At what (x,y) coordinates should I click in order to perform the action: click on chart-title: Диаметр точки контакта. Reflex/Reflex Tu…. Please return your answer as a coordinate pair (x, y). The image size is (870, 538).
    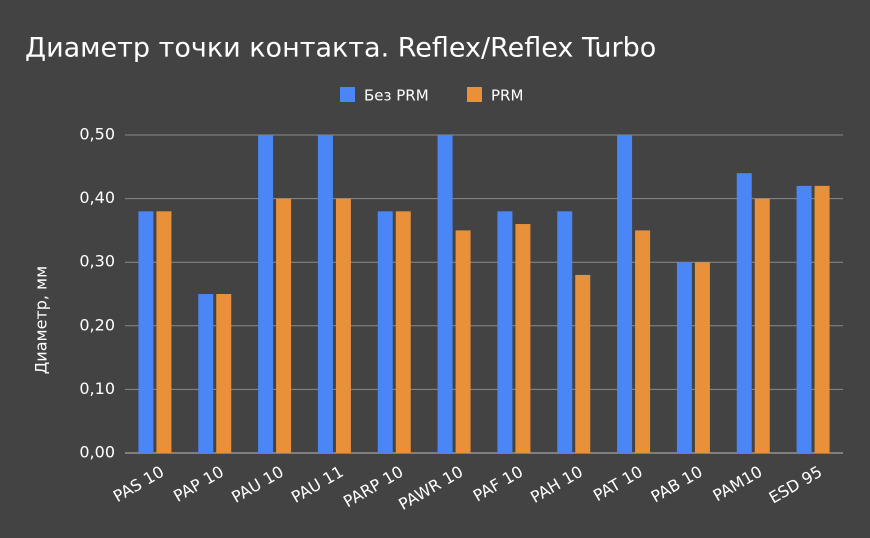
    Looking at the image, I should click on (340, 48).